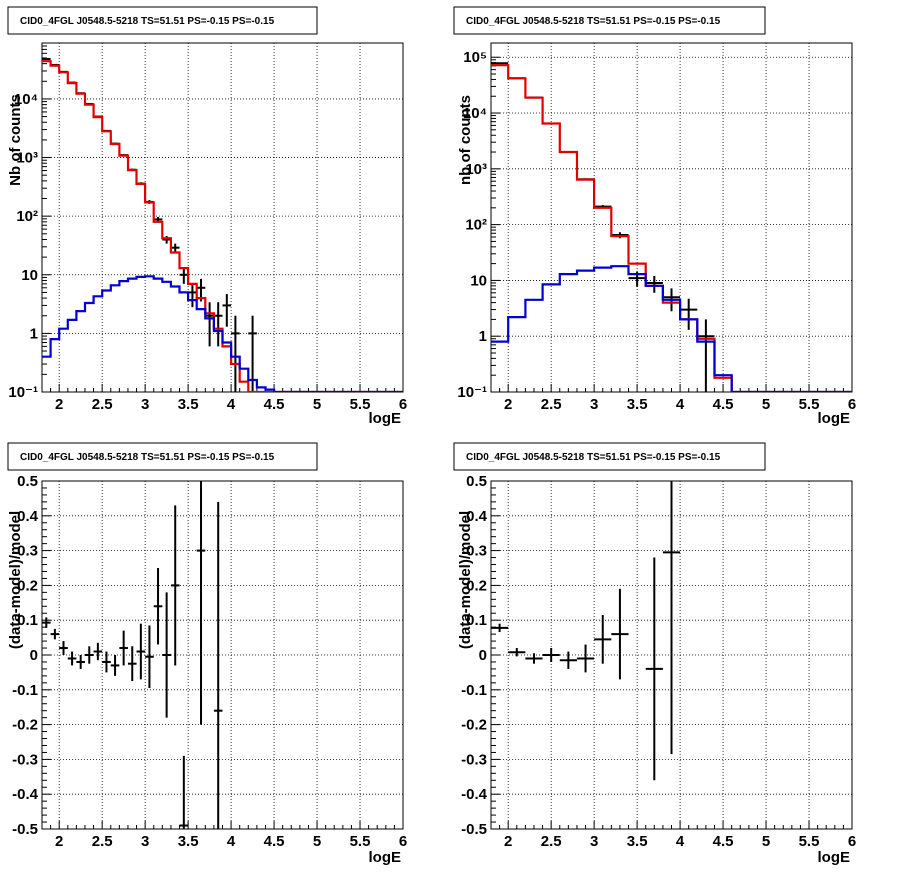 The image size is (898, 875). I want to click on y-tick-label: 0.4, so click(28, 516).